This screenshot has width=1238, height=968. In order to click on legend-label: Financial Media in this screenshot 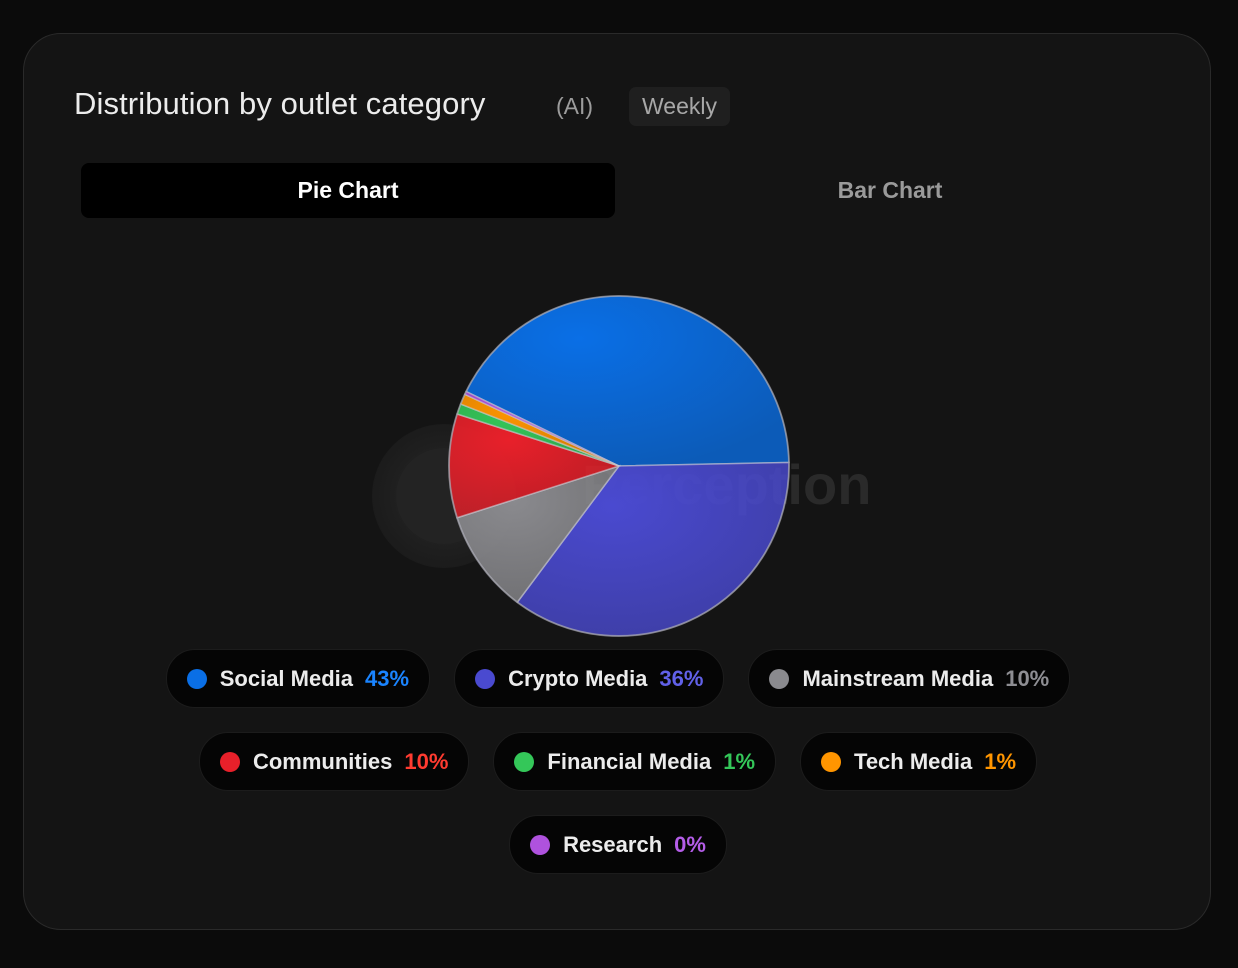, I will do `click(629, 761)`.